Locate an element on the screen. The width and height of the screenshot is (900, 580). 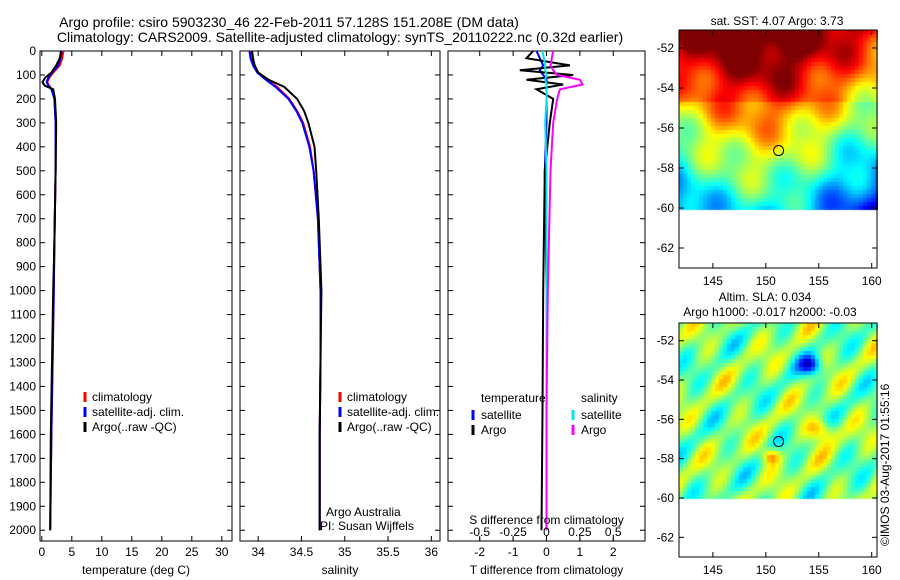
sla-map-subtitle: Argo h1000: -0.017 h2000: -0.03 is located at coordinates (770, 312).